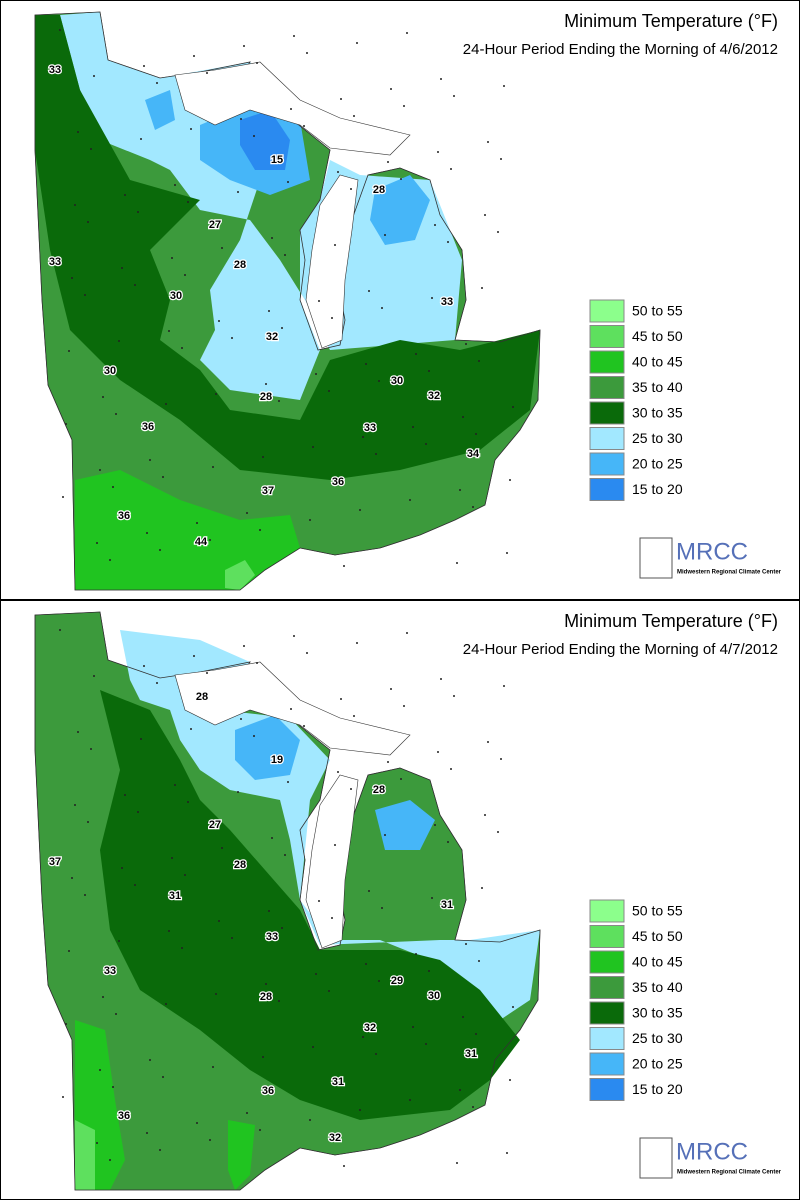  Describe the element at coordinates (712, 1151) in the screenshot. I see `logo-name: MRCC` at that location.